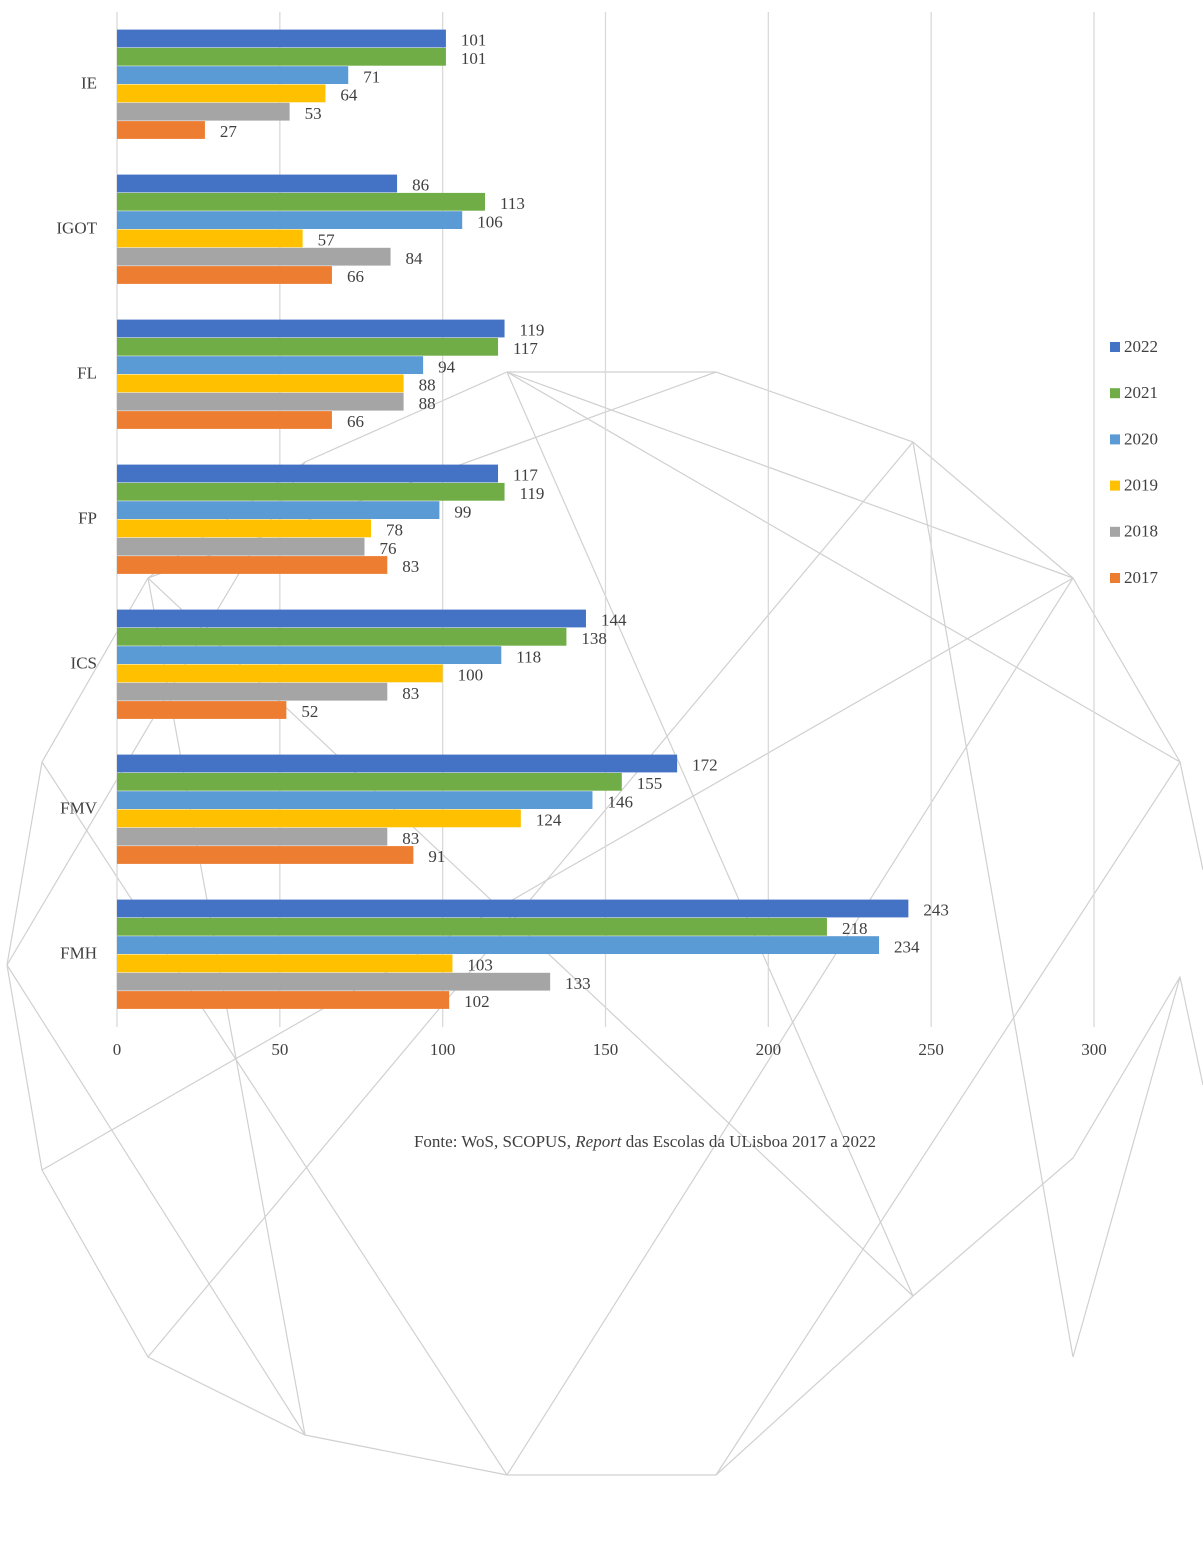 This screenshot has height=1557, width=1203. I want to click on x-tick-label: 250, so click(931, 1049).